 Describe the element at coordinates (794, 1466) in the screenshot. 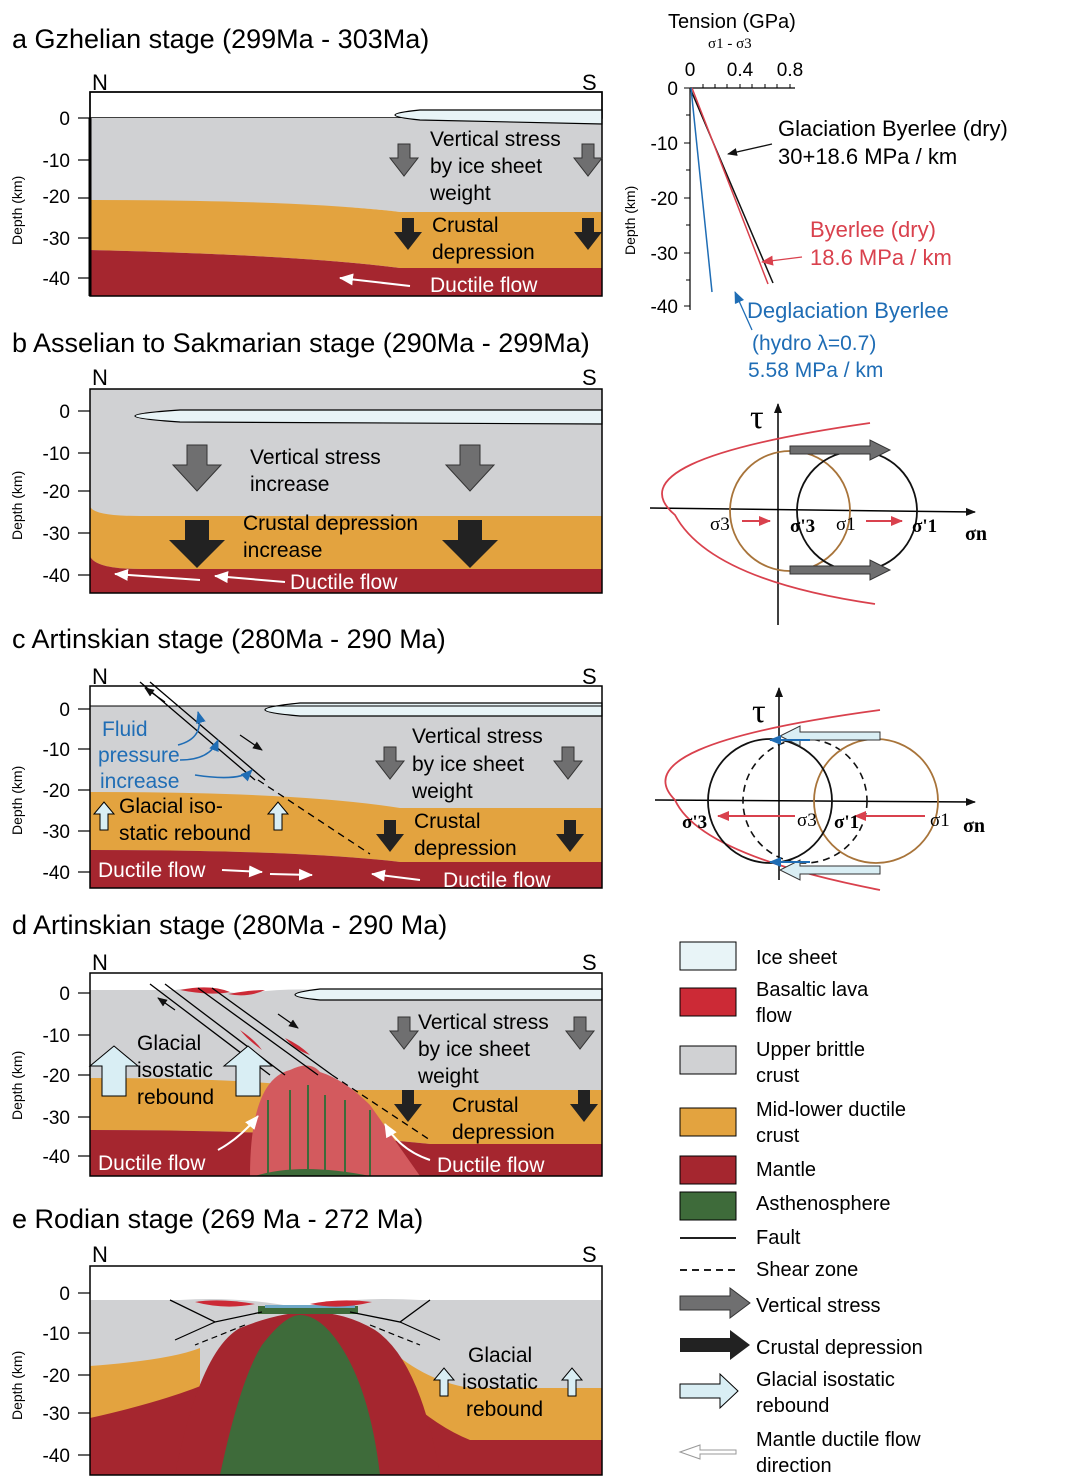

I see `legend-label: direction` at that location.